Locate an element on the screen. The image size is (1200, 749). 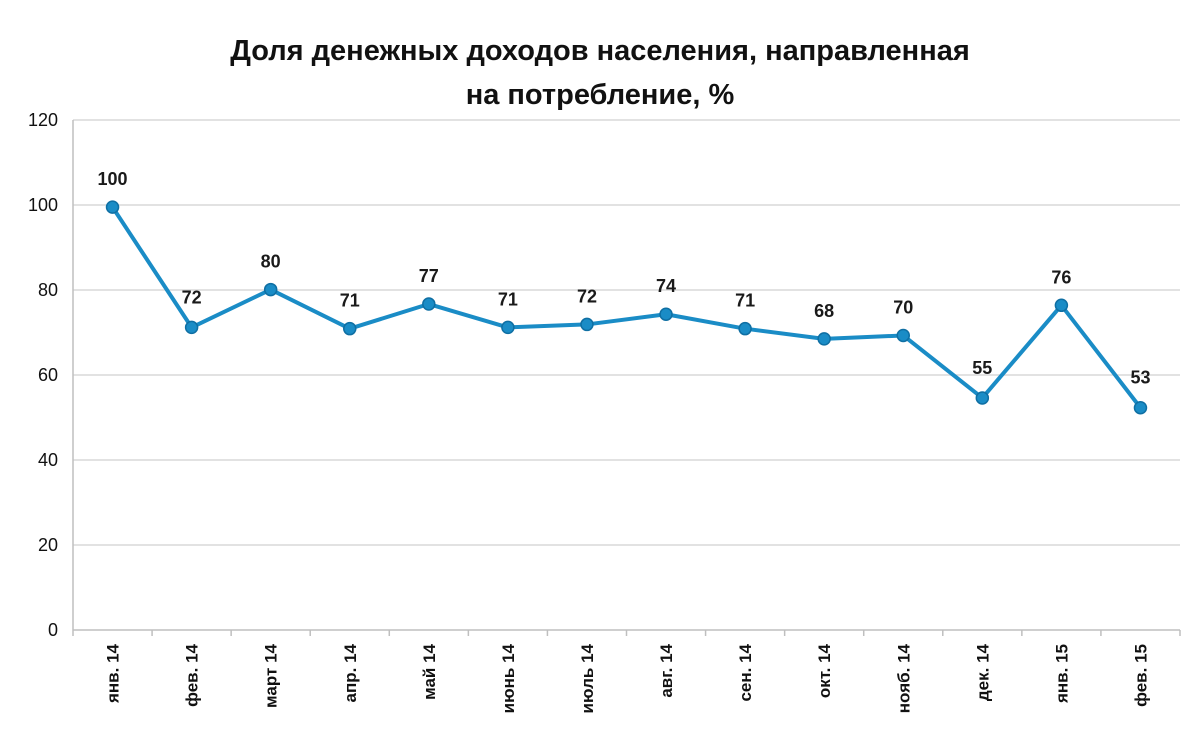
y-tick-label: 60 is located at coordinates (48, 375).